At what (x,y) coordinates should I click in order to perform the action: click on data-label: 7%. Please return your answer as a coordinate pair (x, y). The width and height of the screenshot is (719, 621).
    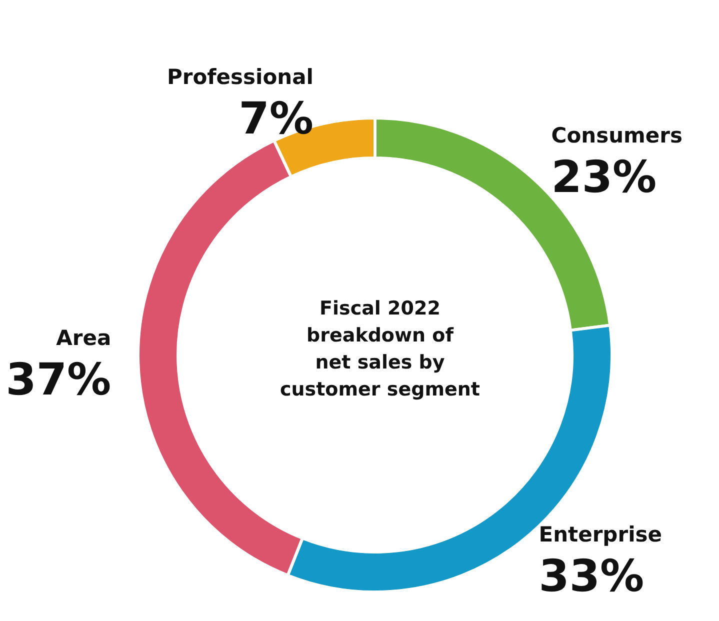
    Looking at the image, I should click on (276, 119).